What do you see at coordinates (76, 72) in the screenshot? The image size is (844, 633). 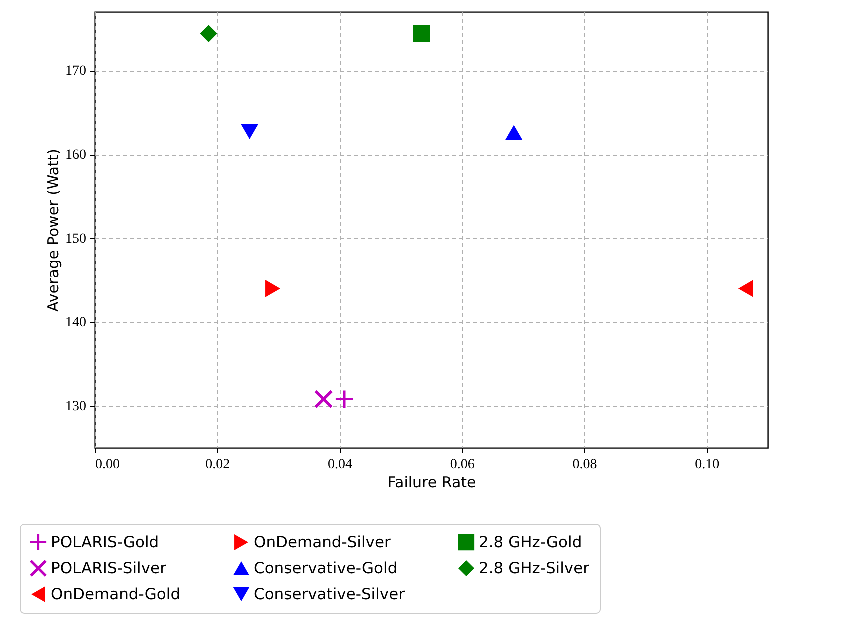 I see `y-tick-label: 170` at bounding box center [76, 72].